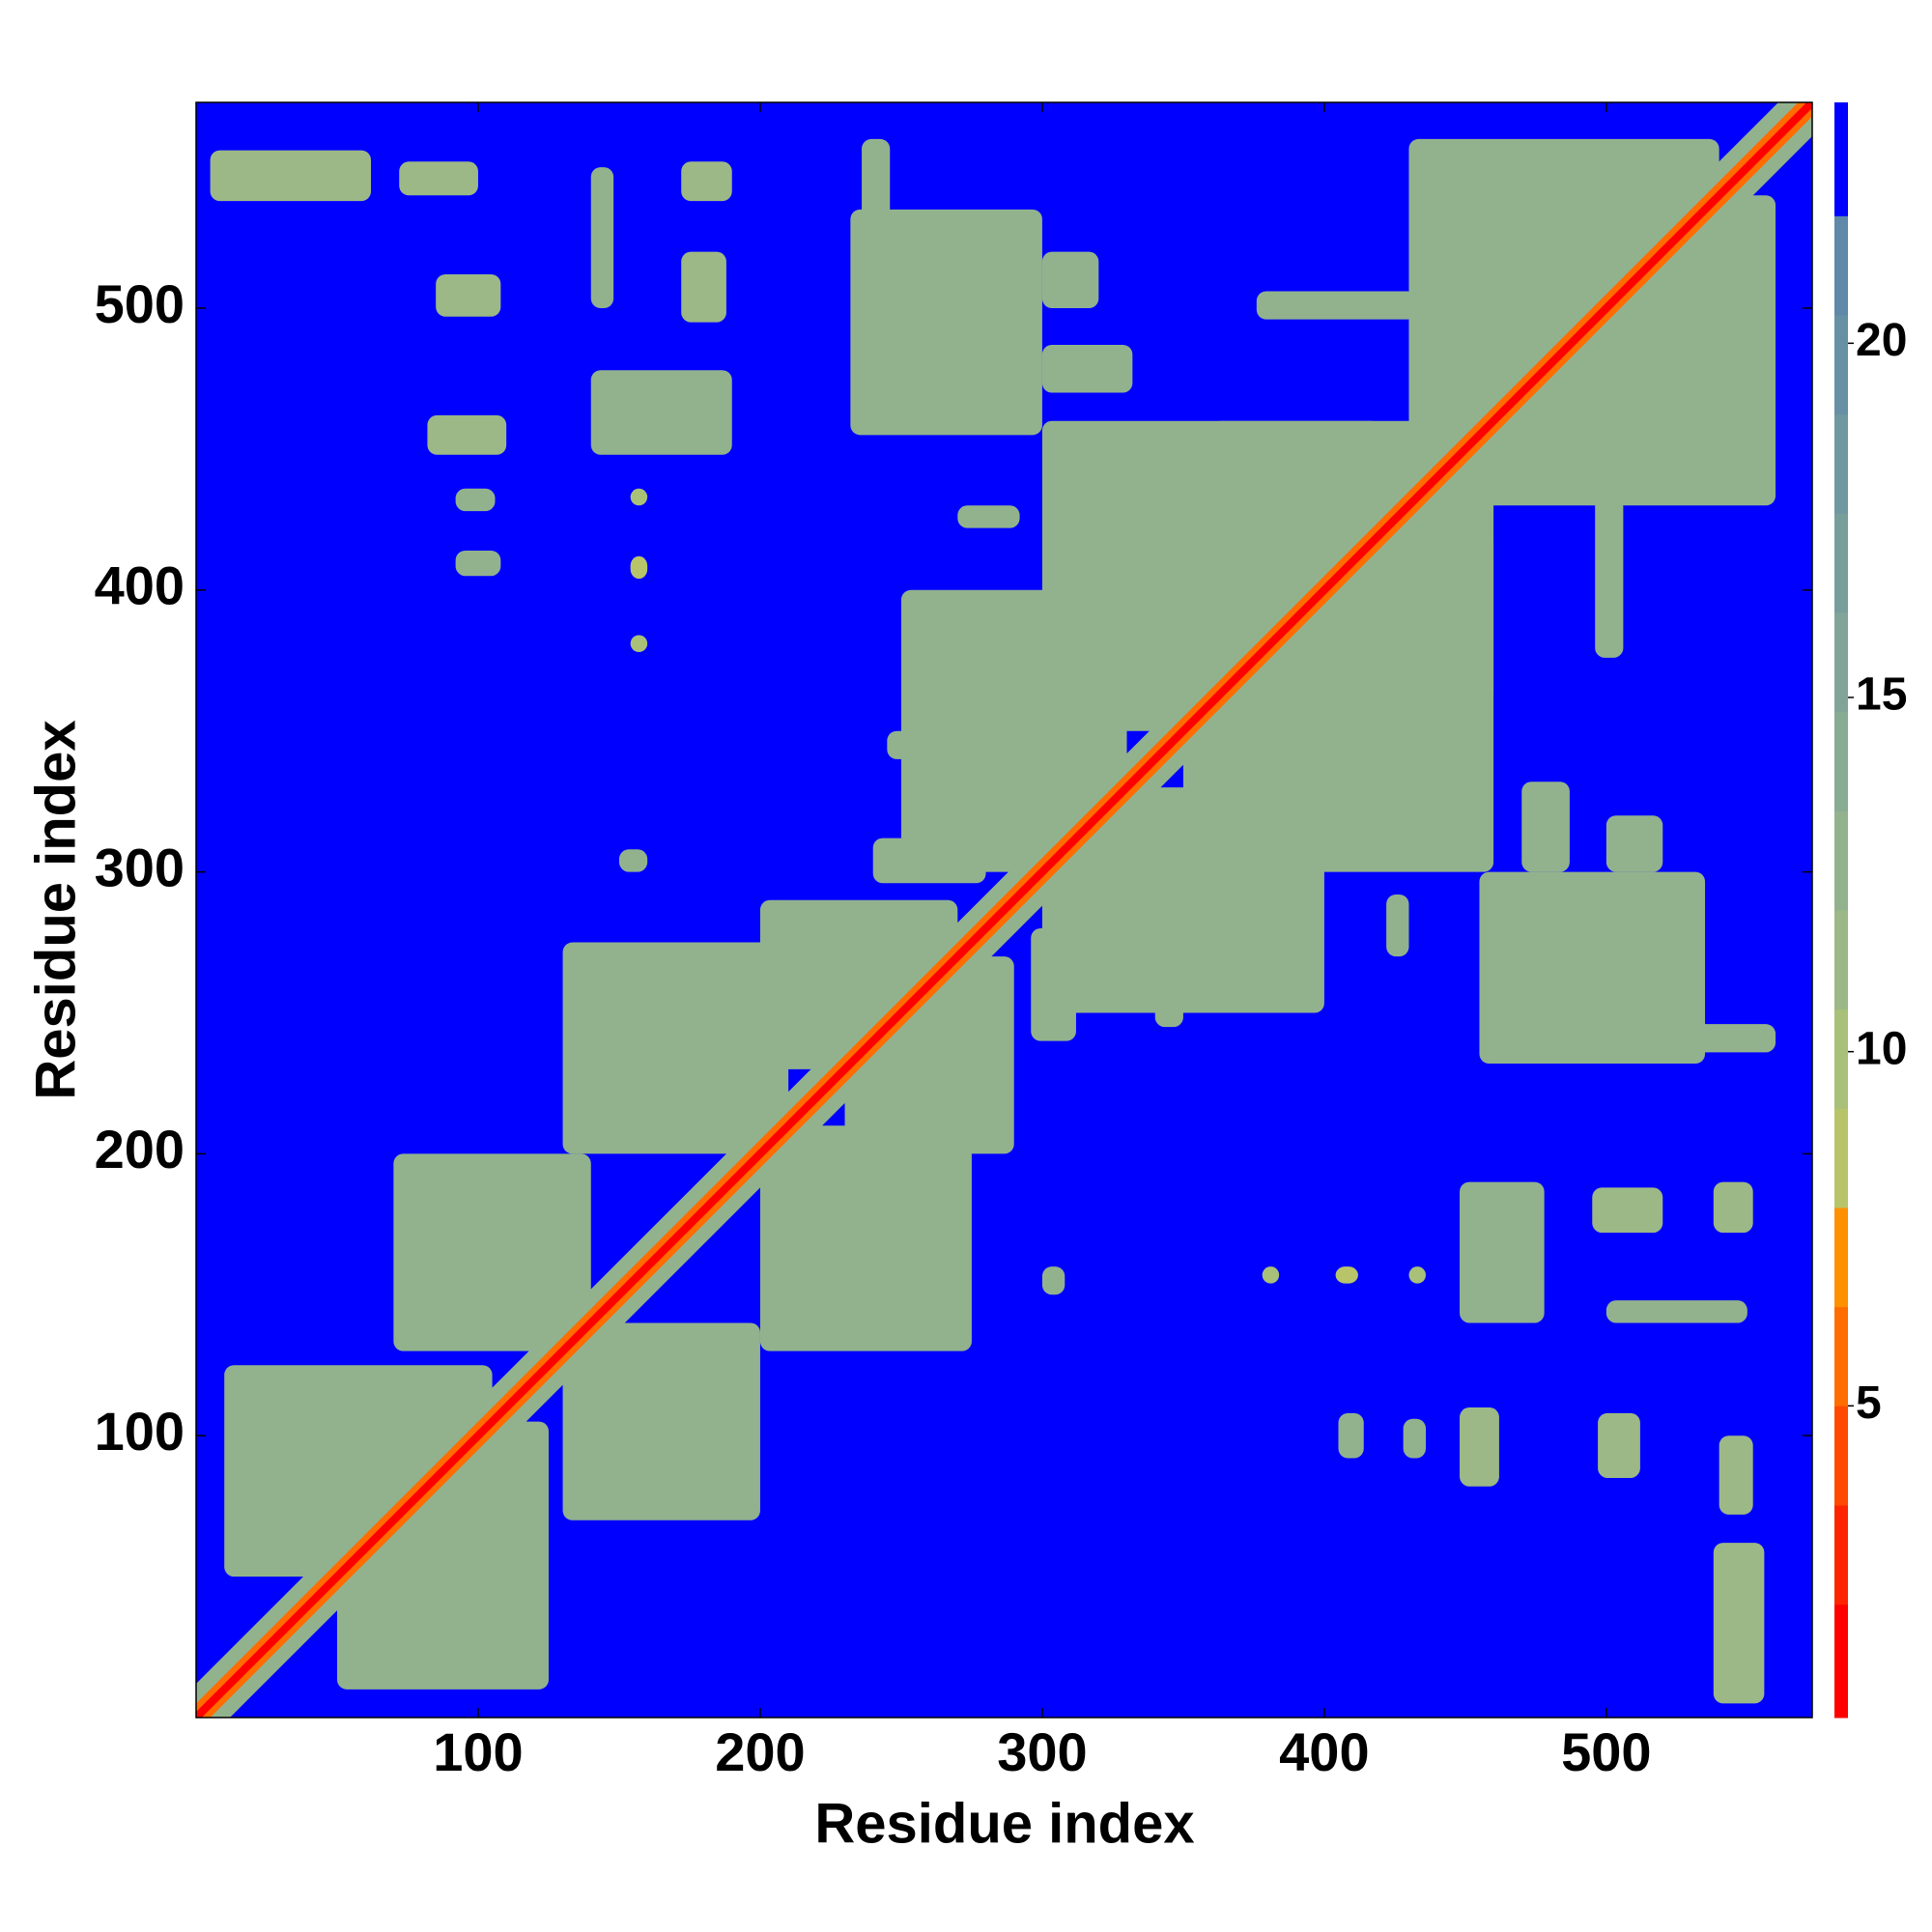 Image resolution: width=1932 pixels, height=1932 pixels. Describe the element at coordinates (1324, 1751) in the screenshot. I see `x-tick-label: 400` at that location.